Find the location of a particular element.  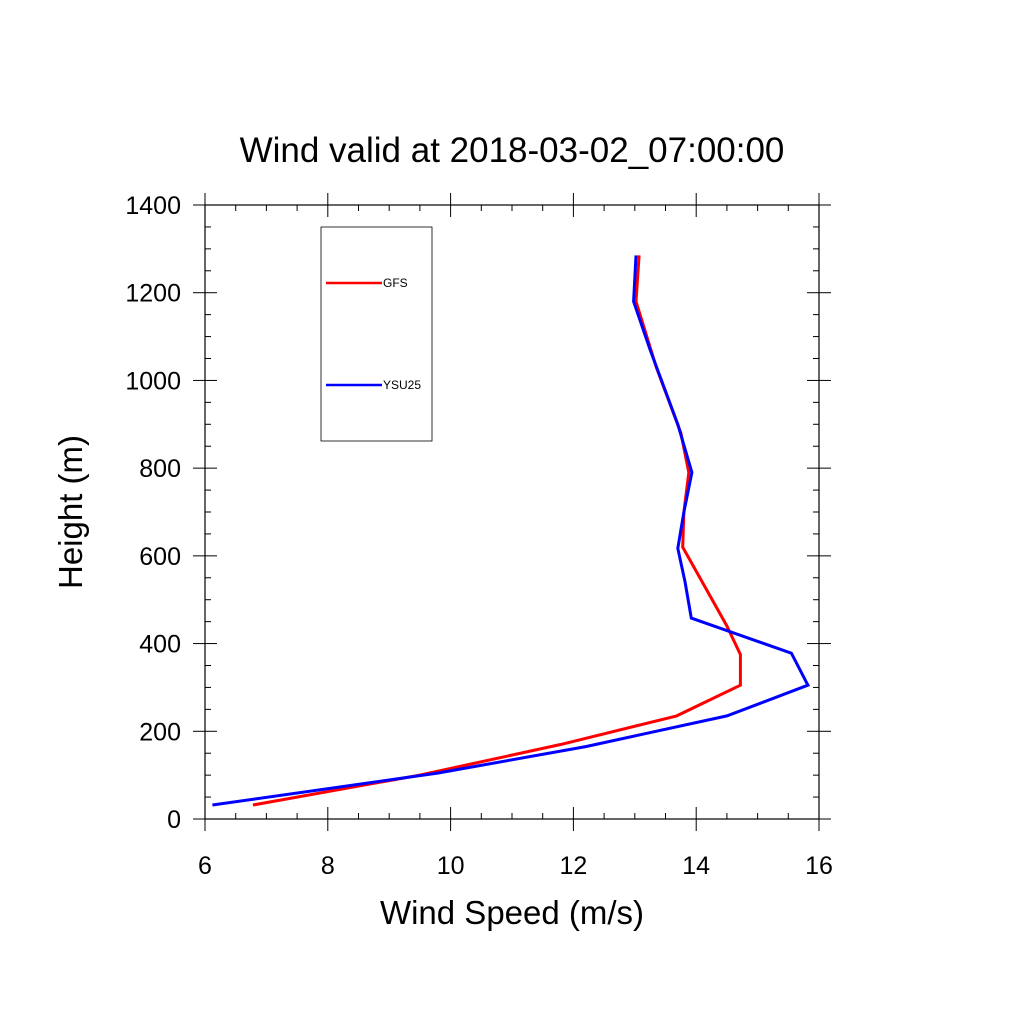

x-tick-label: 8 is located at coordinates (328, 866).